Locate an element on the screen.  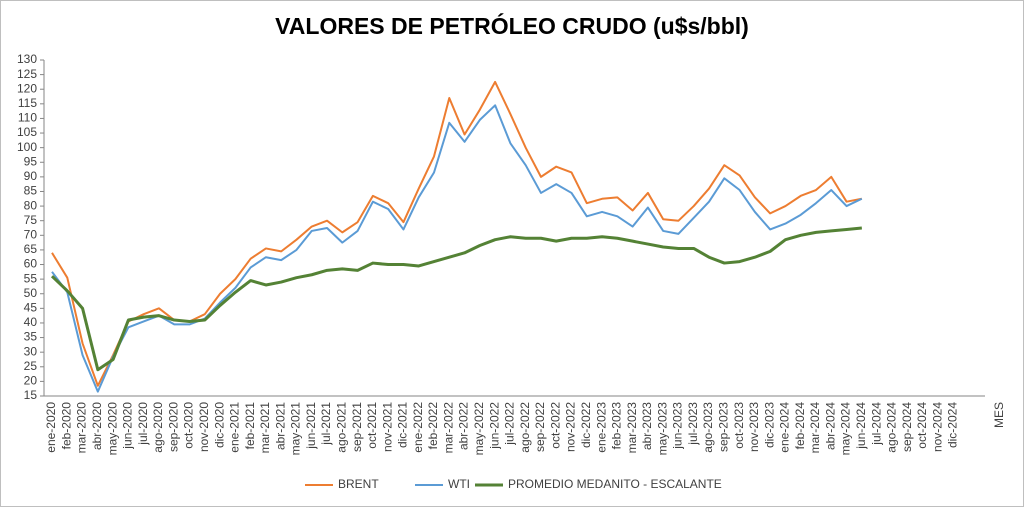
x-tick-label: feb-2021 is located at coordinates (250, 426).